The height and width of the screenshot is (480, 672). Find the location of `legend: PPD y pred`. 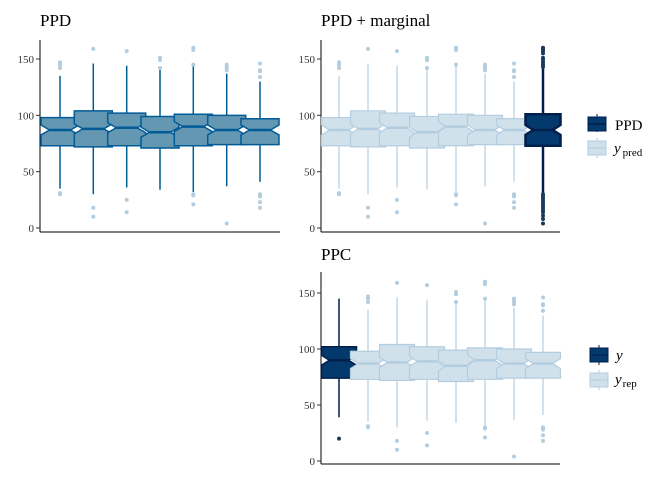

legend: PPD y pred is located at coordinates (615, 136).